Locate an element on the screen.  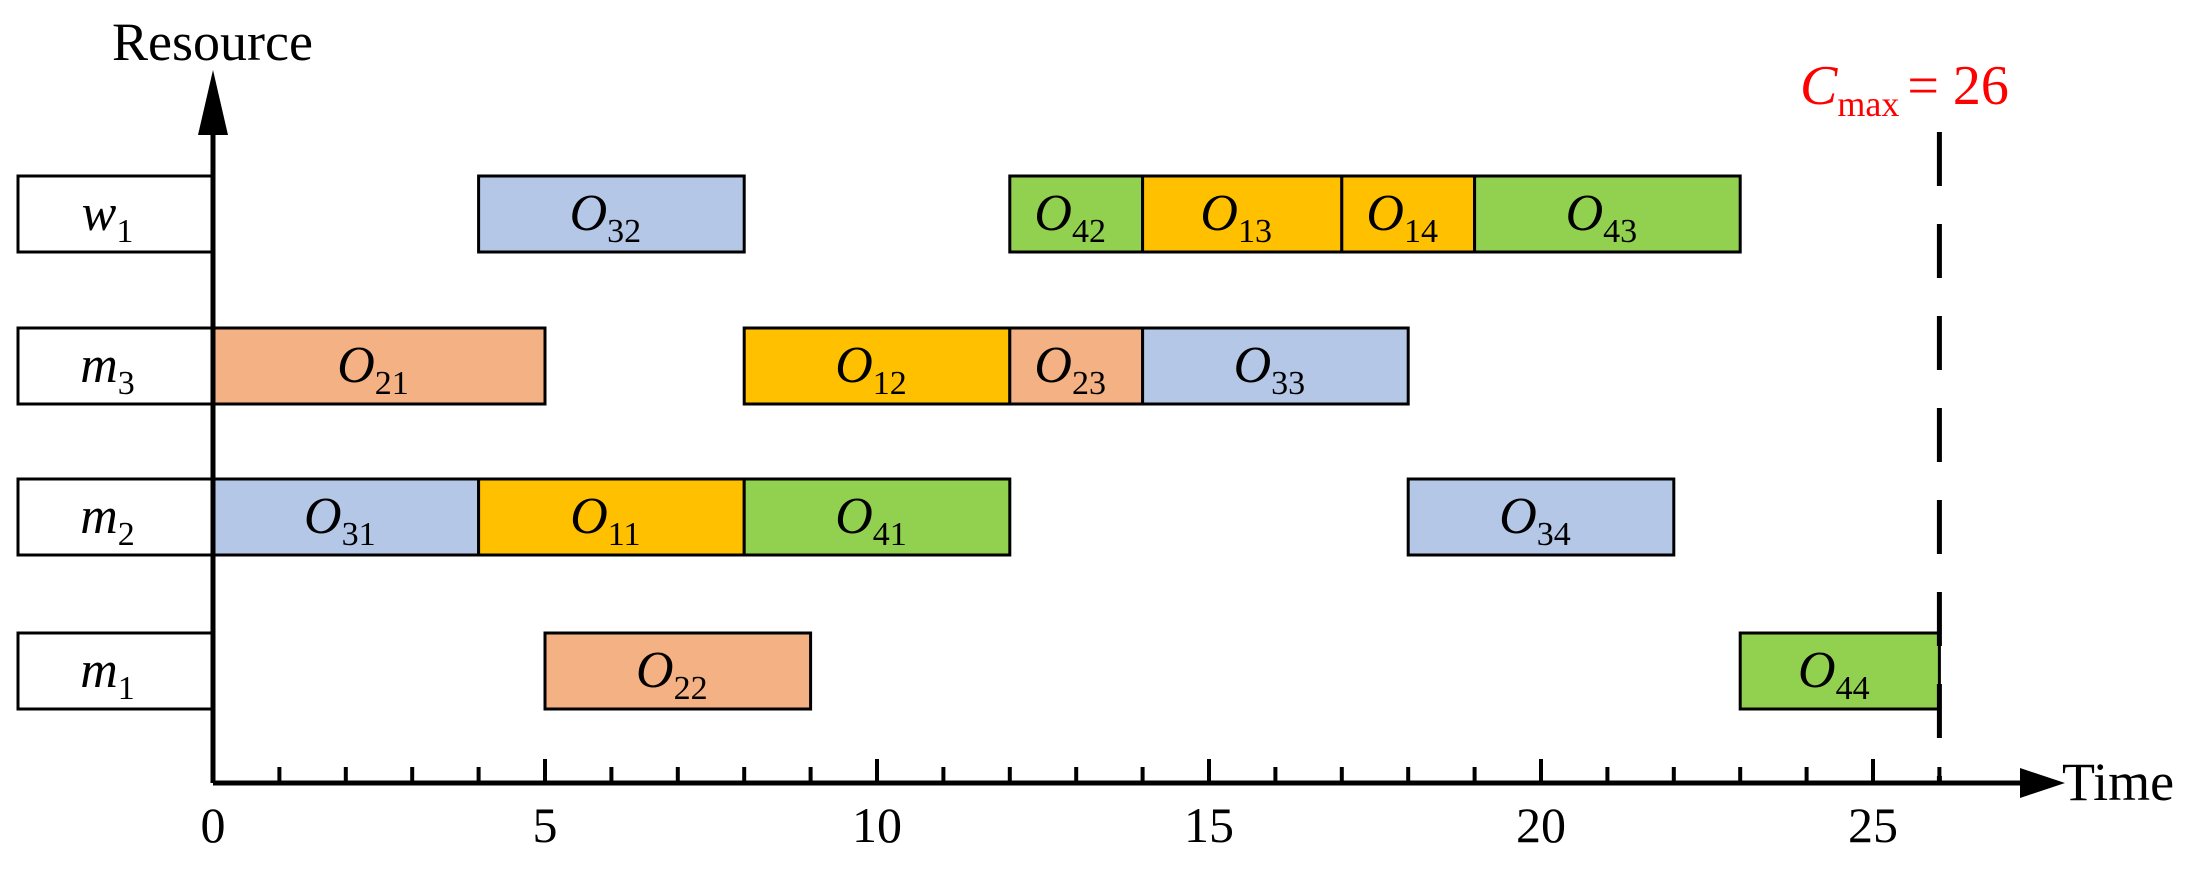
bar-O14 is located at coordinates (1408, 214).